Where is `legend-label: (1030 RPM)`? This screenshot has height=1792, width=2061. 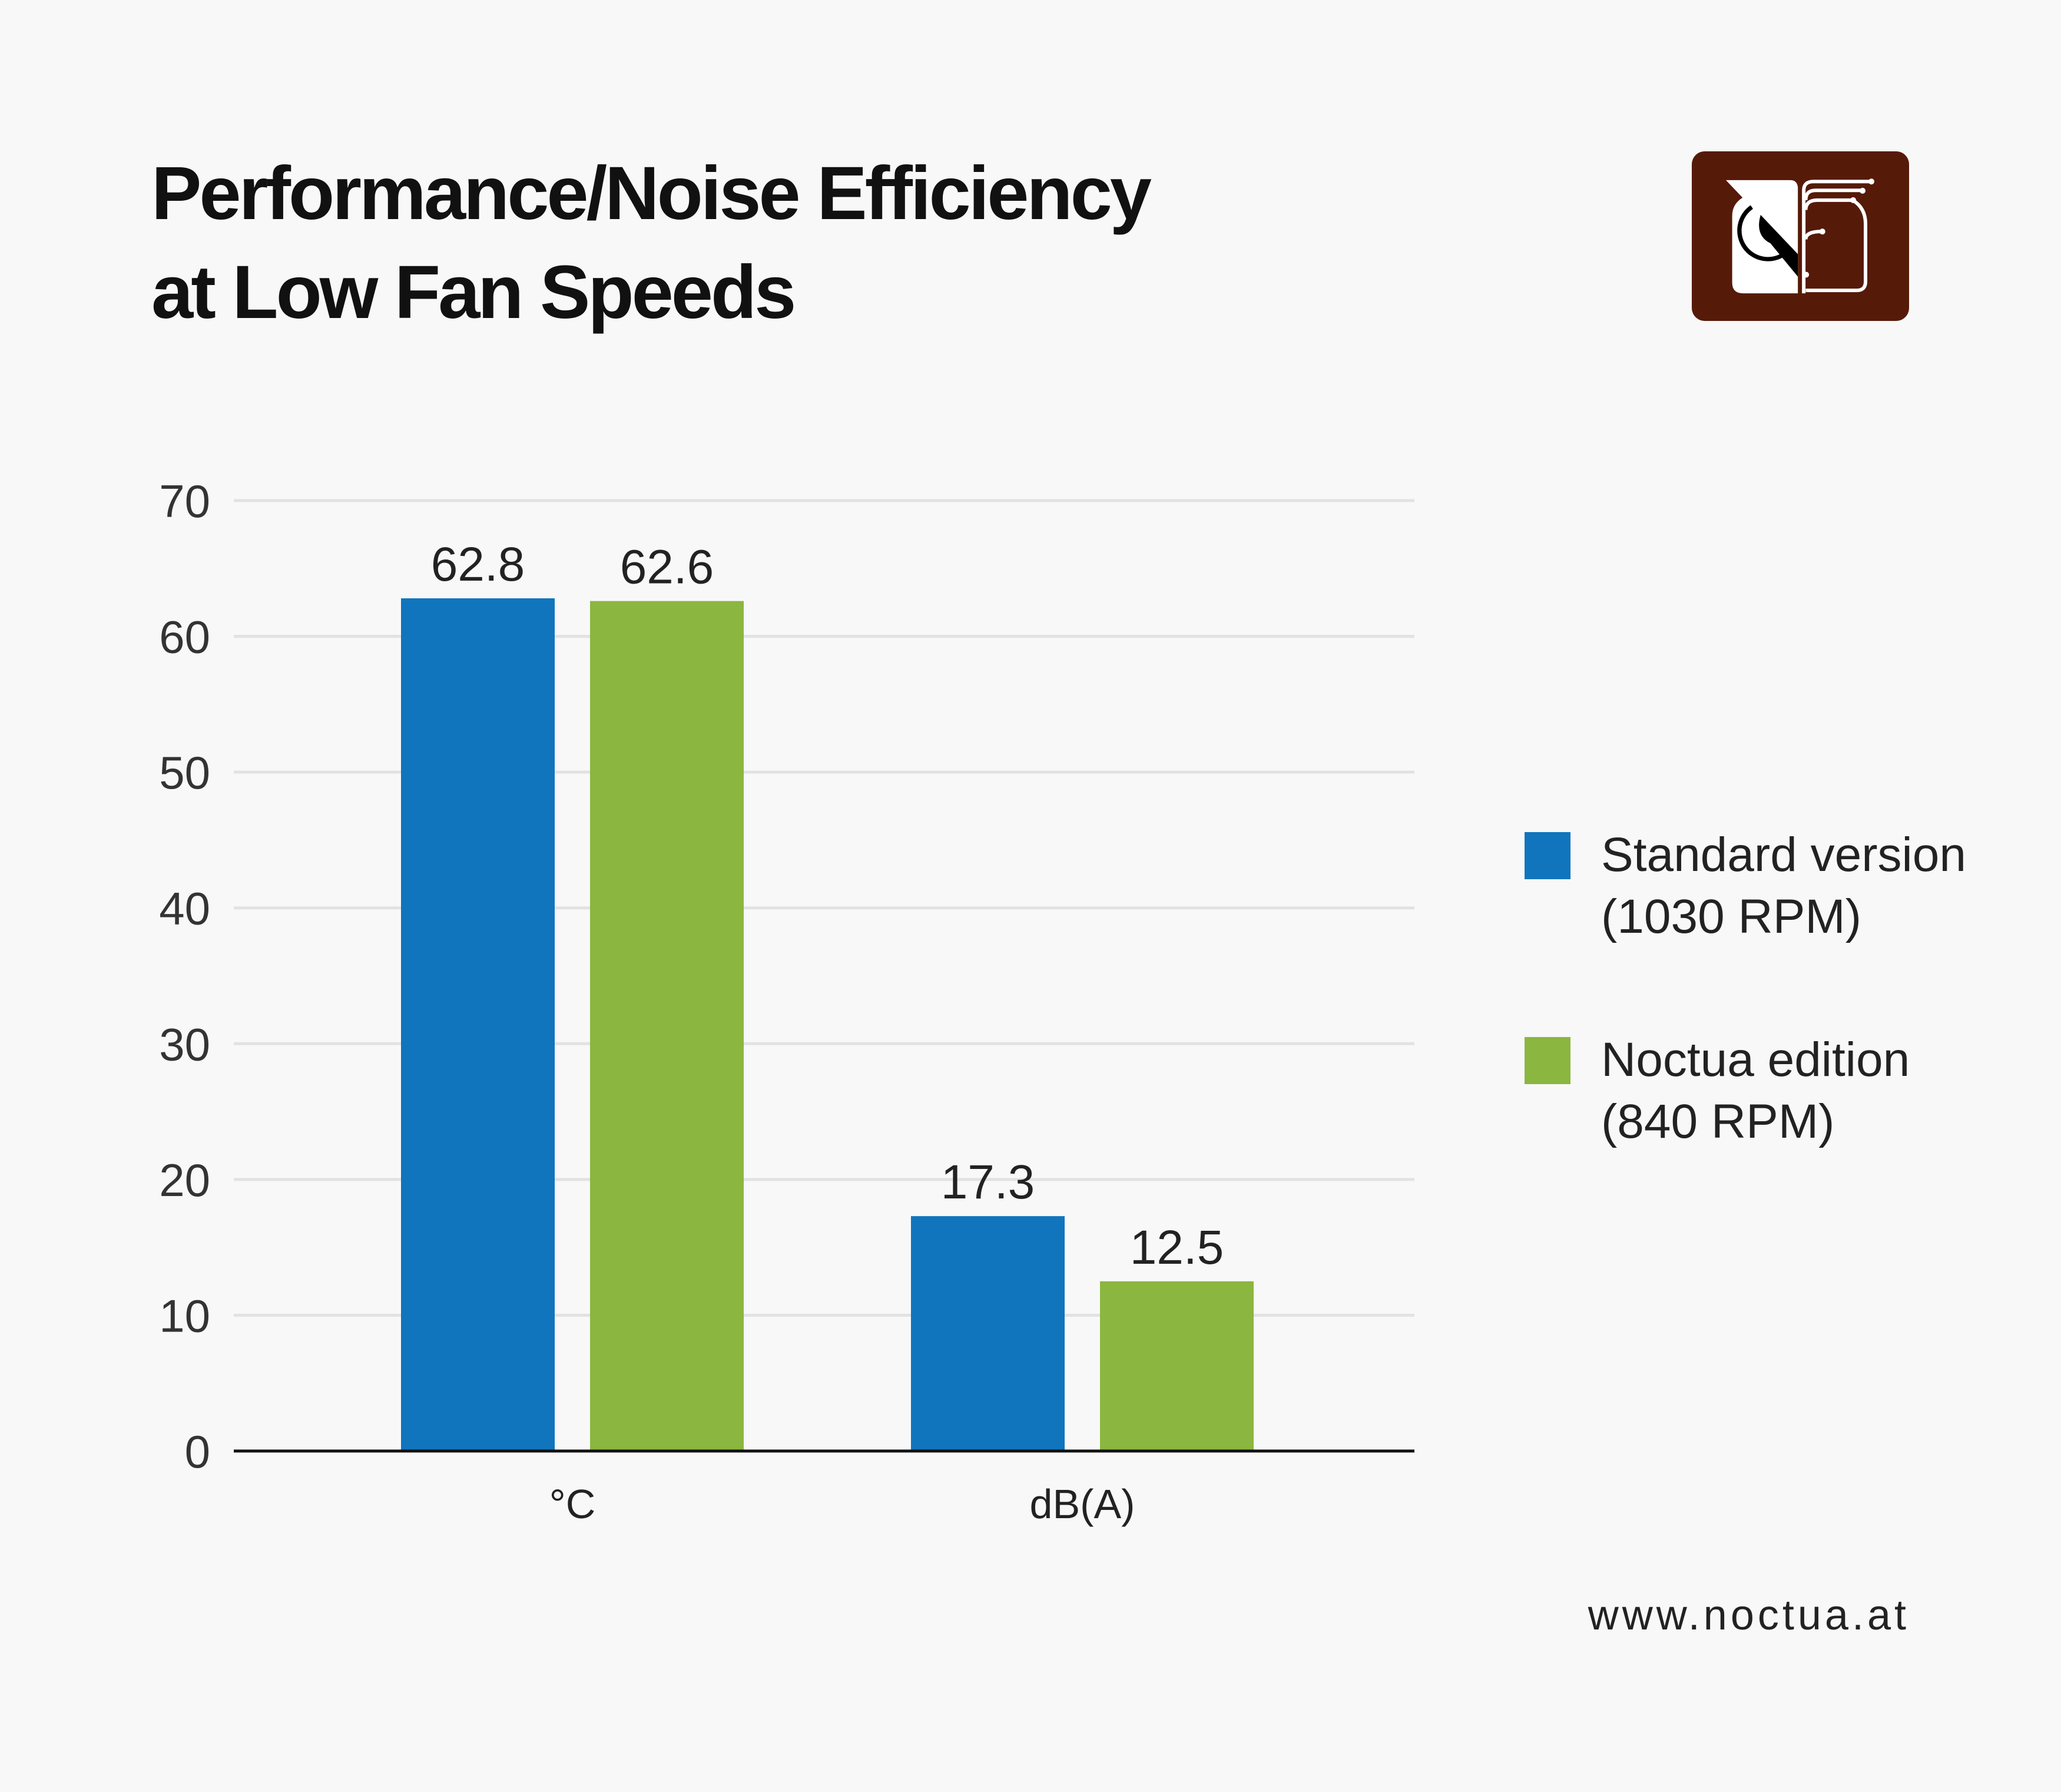
legend-label: (1030 RPM) is located at coordinates (1731, 916).